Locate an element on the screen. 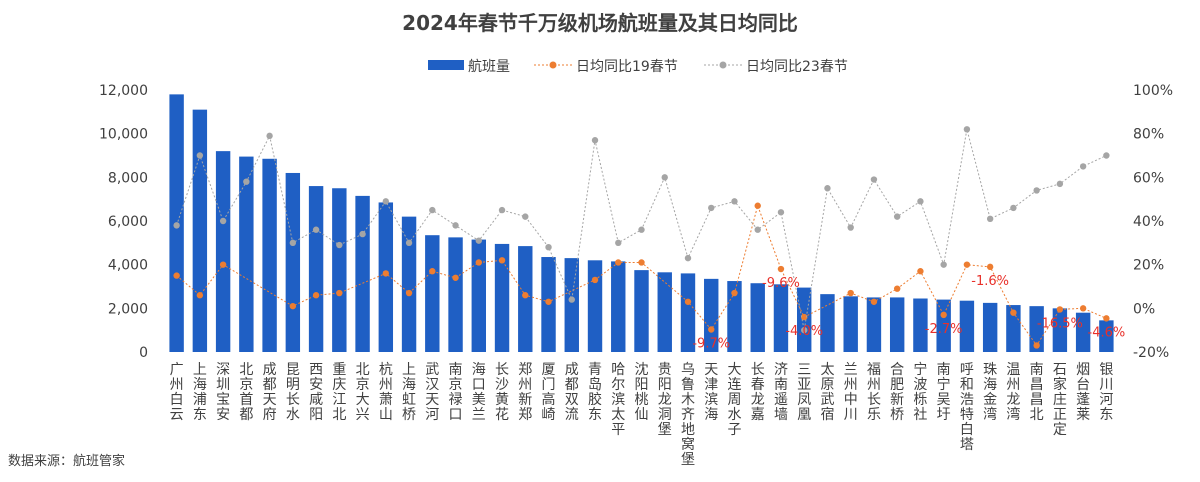 Image resolution: width=1200 pixels, height=482 pixels. category-label: 成都双流 is located at coordinates (572, 392).